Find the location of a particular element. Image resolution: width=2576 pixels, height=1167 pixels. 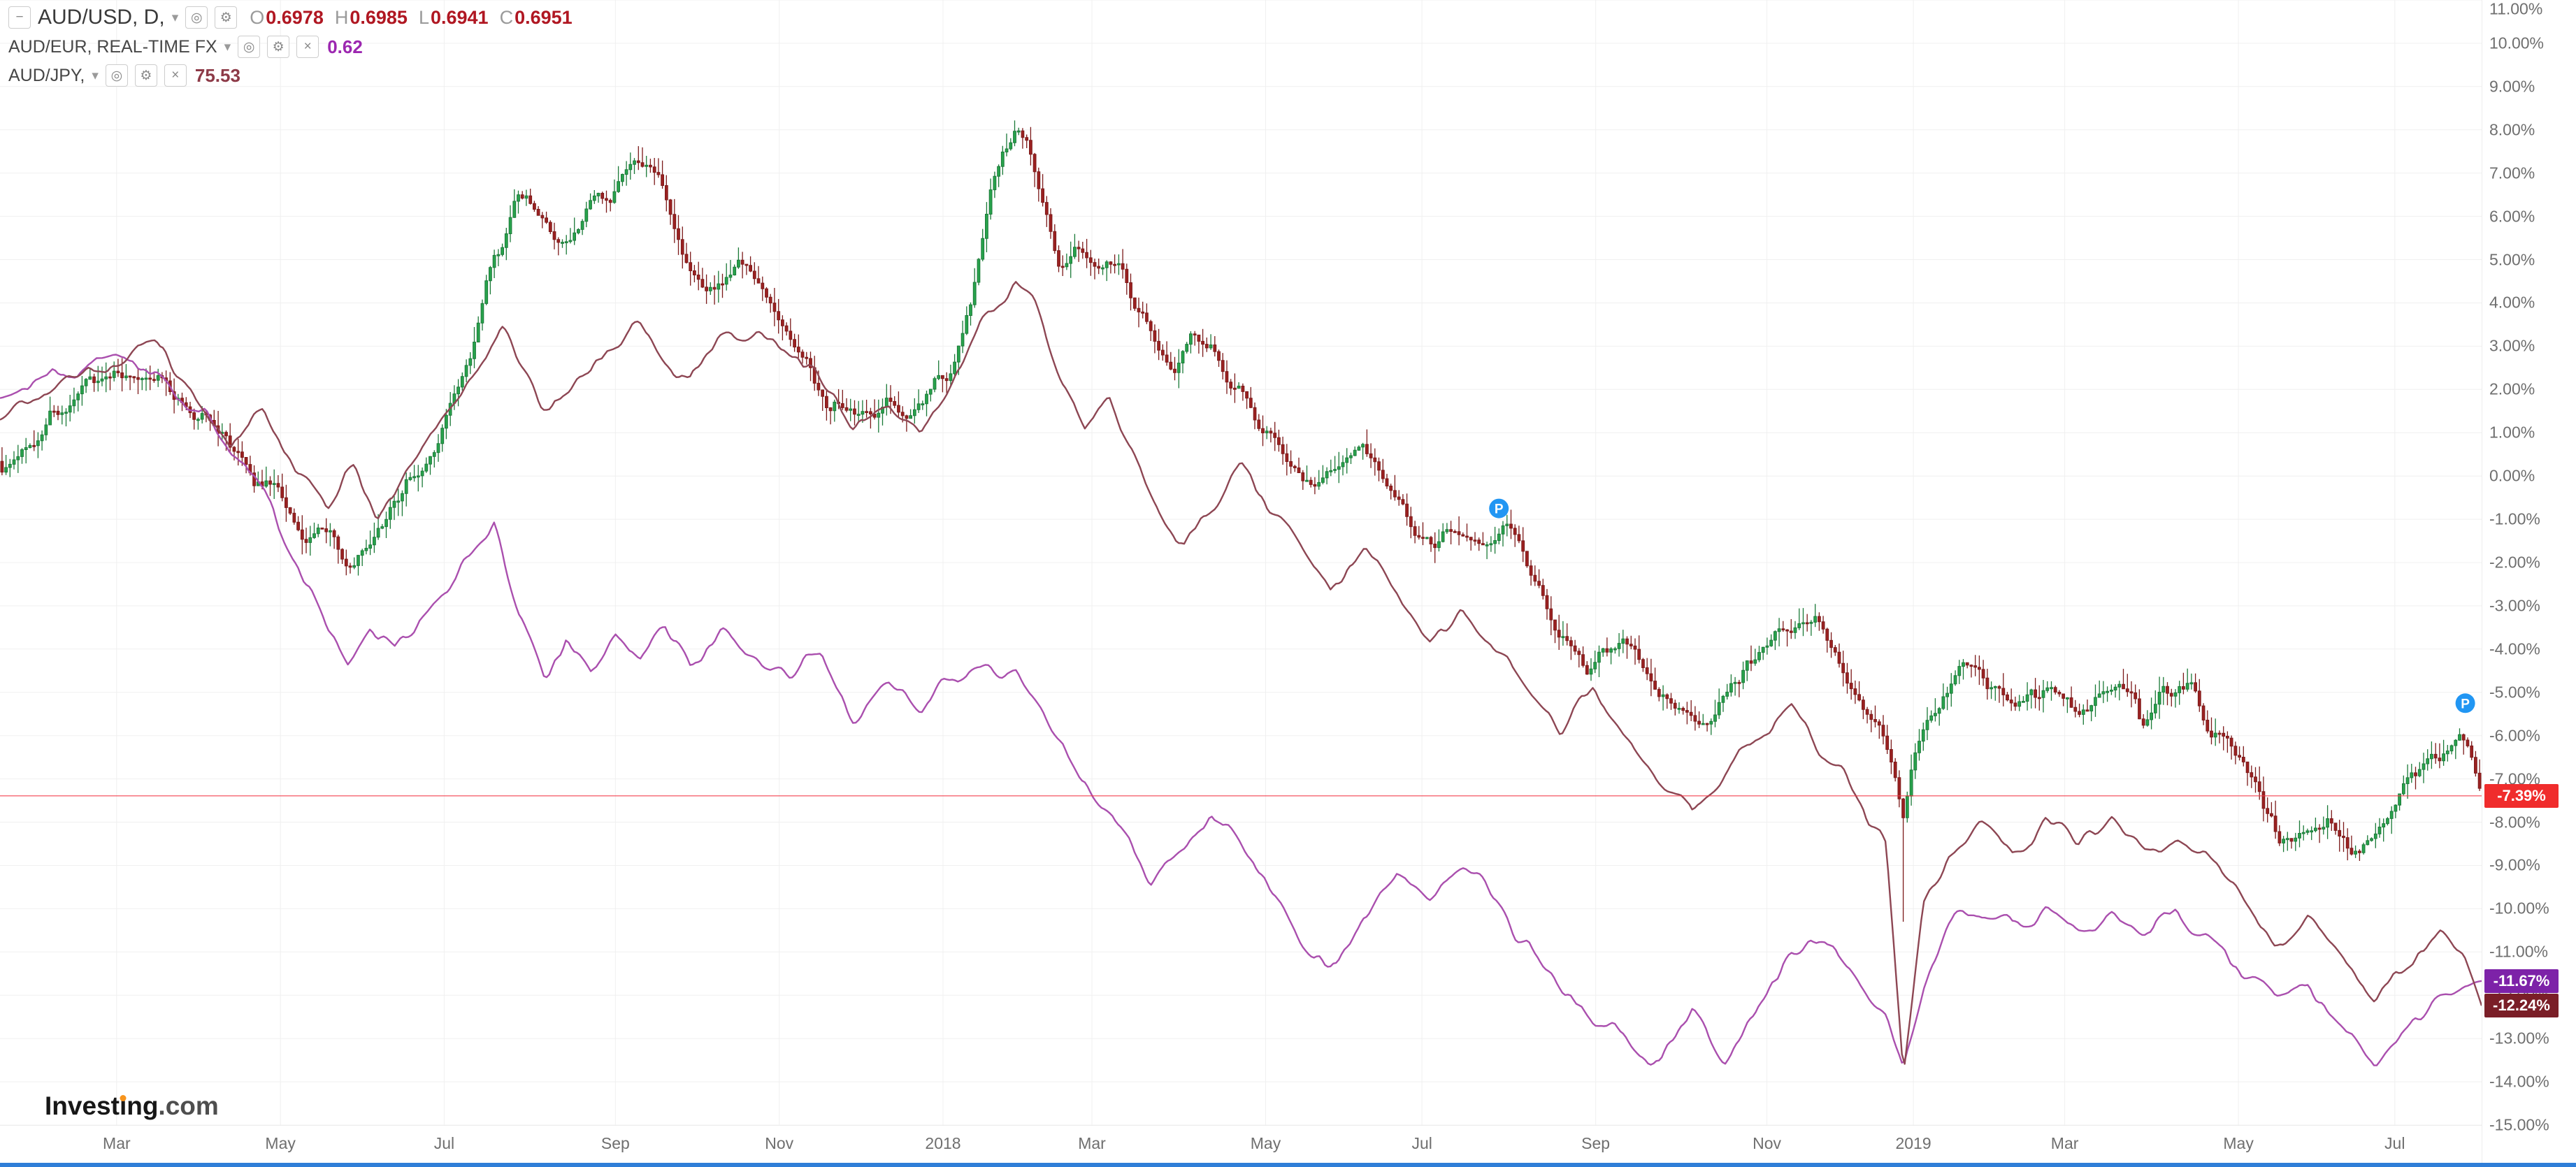

y-axis-label: -2.00% is located at coordinates (2514, 562).